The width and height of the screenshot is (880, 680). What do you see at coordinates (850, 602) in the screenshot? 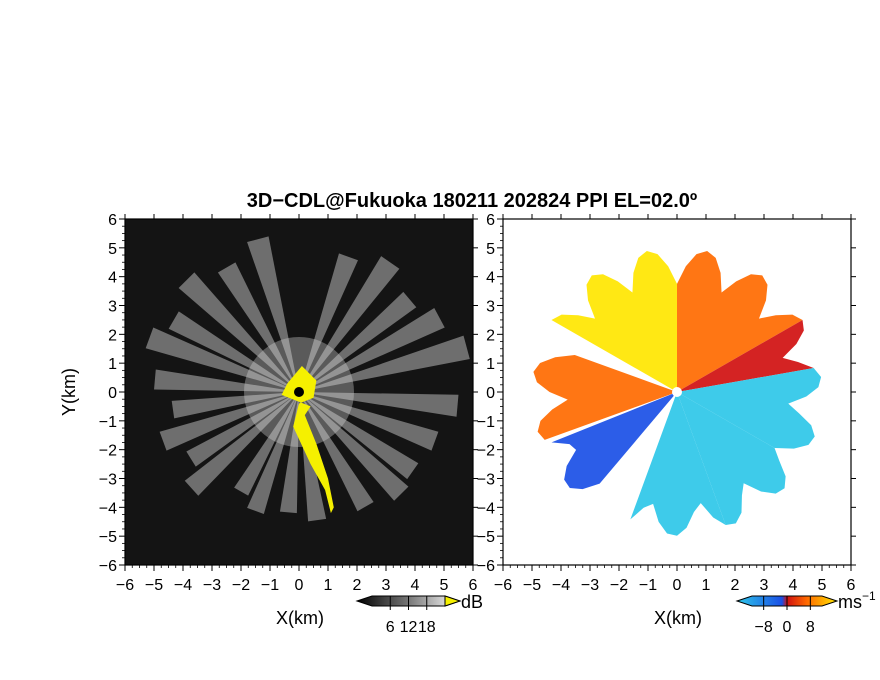
I see `velocity-unit-base: ms` at bounding box center [850, 602].